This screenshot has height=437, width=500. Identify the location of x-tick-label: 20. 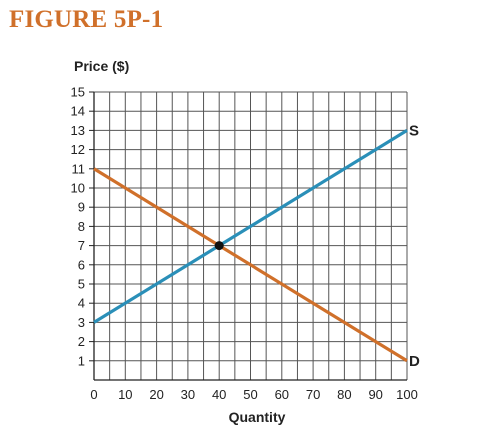
(156, 394).